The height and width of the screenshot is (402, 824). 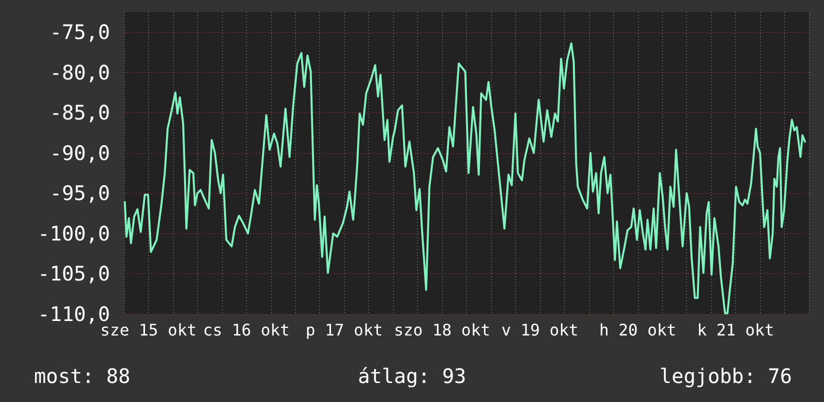 I want to click on y-tick-label: -90,0, so click(x=80, y=152).